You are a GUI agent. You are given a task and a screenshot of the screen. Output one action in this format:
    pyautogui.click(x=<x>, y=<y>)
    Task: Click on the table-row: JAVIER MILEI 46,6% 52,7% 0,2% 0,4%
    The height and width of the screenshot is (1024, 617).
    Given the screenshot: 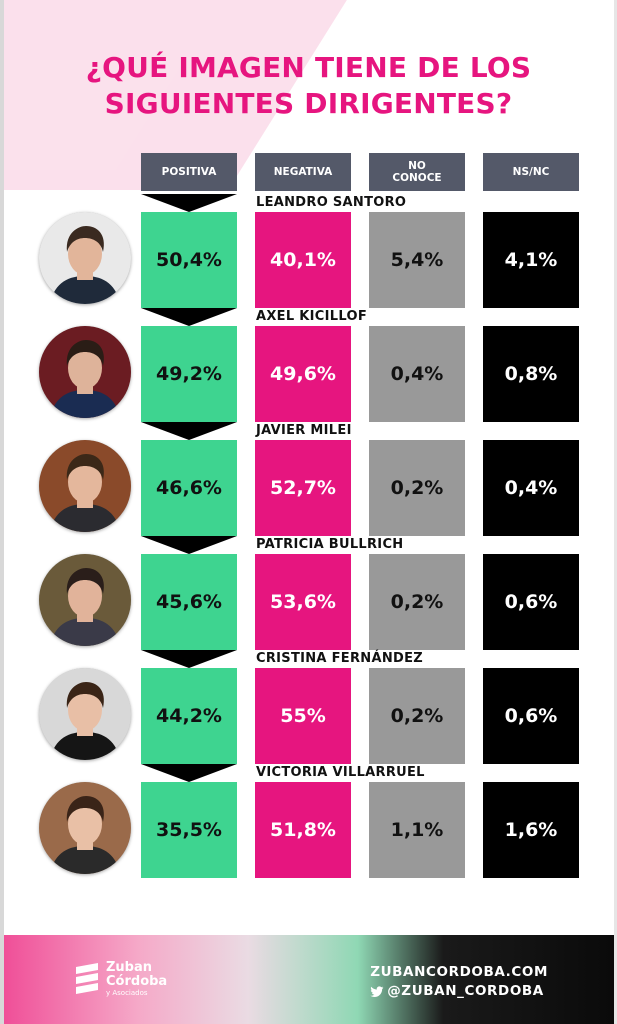 What is the action you would take?
    pyautogui.click(x=308, y=479)
    